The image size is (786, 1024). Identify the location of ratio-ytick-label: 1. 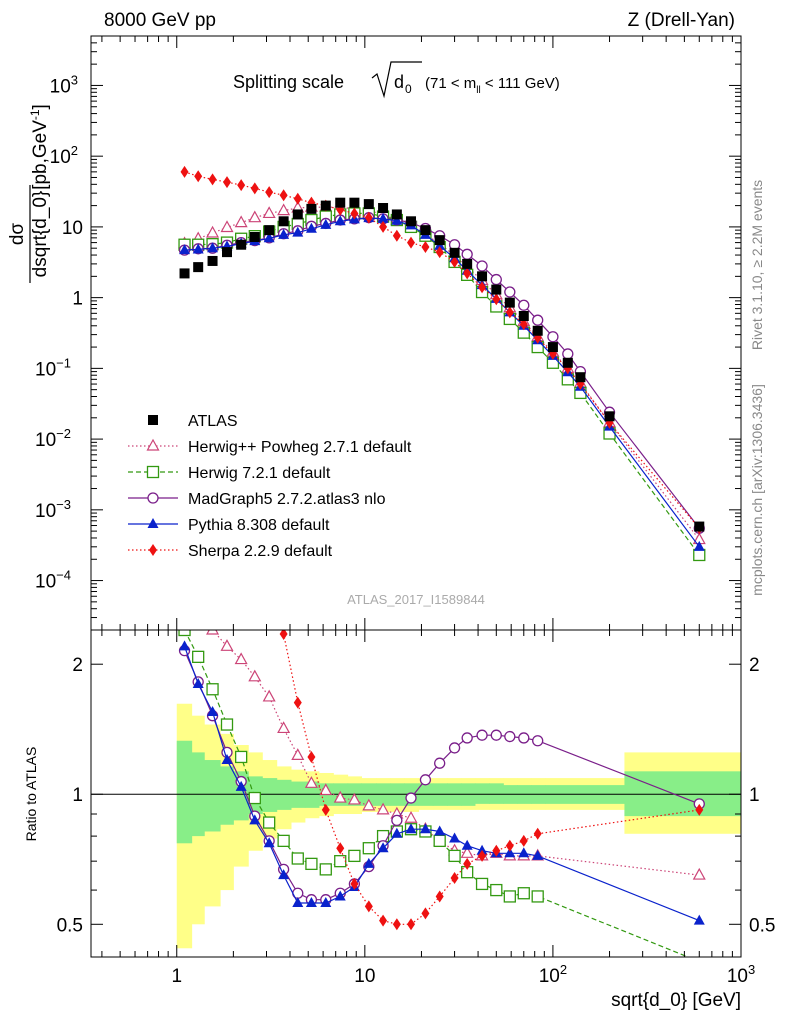
(77, 795).